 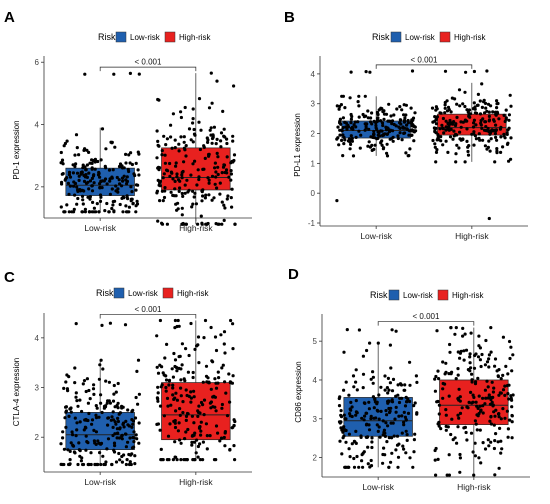 I want to click on panel-letter: A, so click(x=9, y=17).